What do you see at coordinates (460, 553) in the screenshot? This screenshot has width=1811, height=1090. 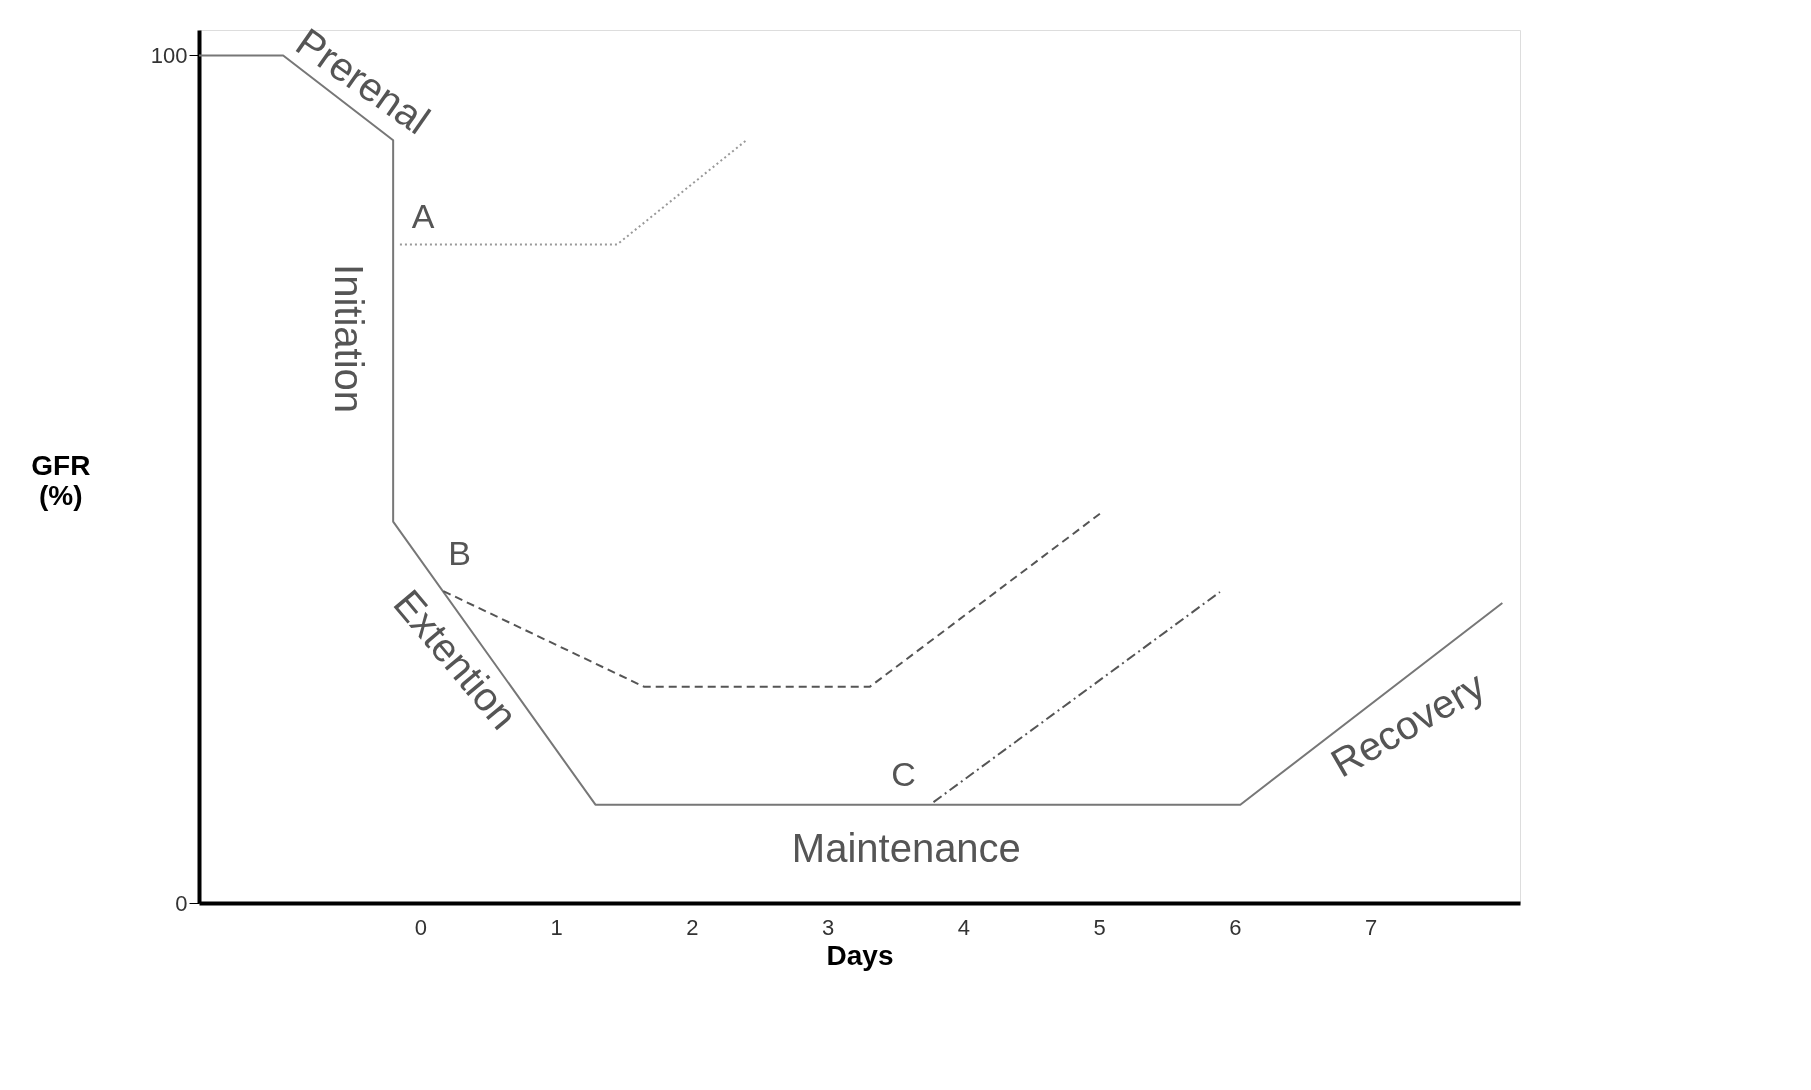 I see `annotation: B` at bounding box center [460, 553].